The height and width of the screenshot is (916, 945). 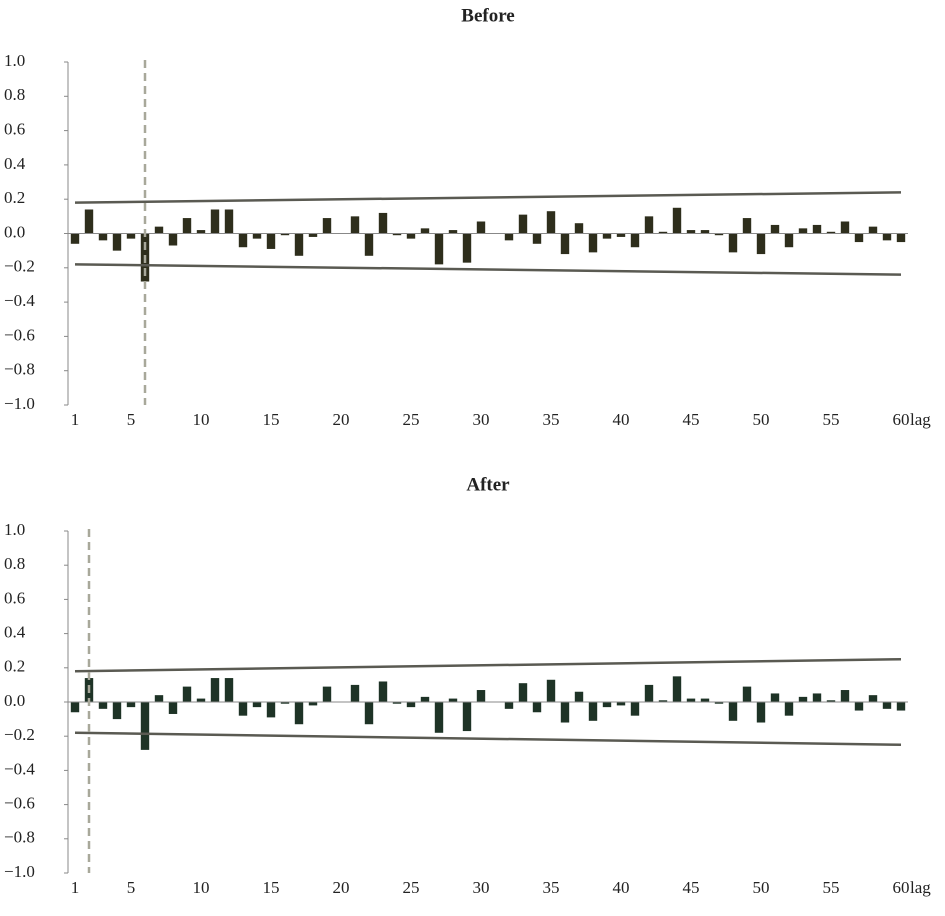 What do you see at coordinates (201, 887) in the screenshot?
I see `x-tick-label: 10` at bounding box center [201, 887].